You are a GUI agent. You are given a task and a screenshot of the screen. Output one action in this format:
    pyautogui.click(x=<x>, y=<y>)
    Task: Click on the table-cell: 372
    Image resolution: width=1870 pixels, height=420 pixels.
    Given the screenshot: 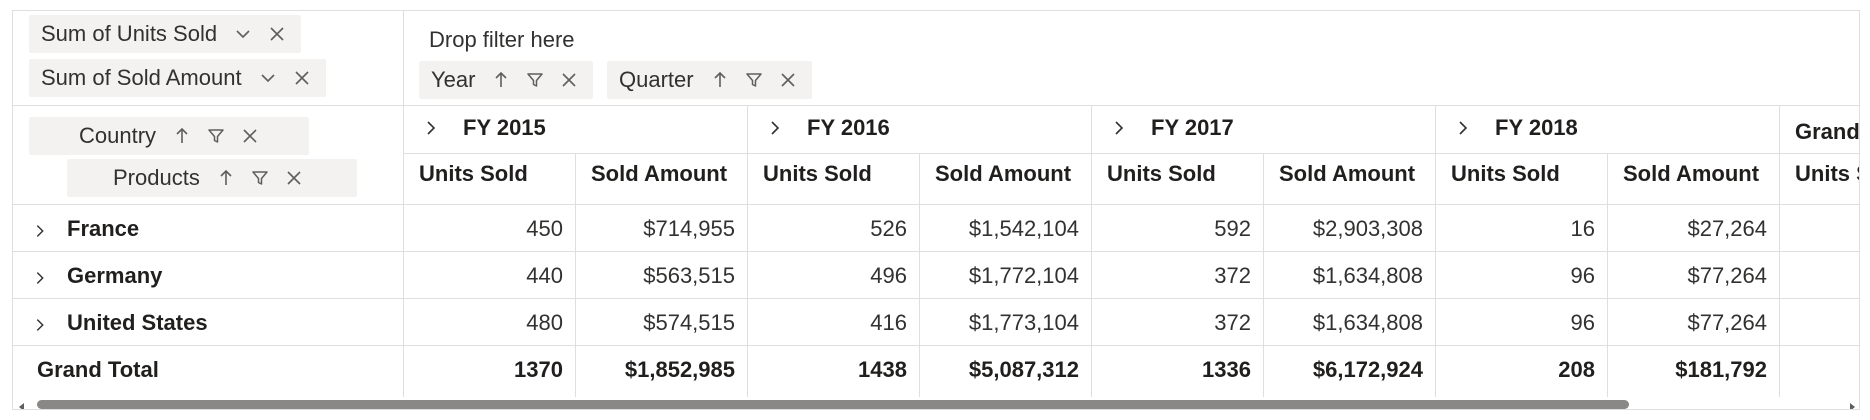 What is the action you would take?
    pyautogui.click(x=1232, y=275)
    